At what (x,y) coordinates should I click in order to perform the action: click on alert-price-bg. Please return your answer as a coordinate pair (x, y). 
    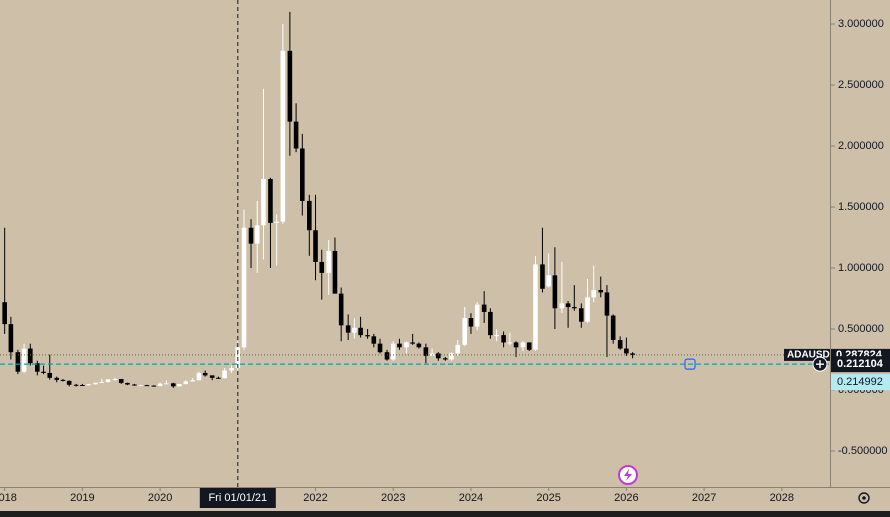
    Looking at the image, I should click on (860, 382).